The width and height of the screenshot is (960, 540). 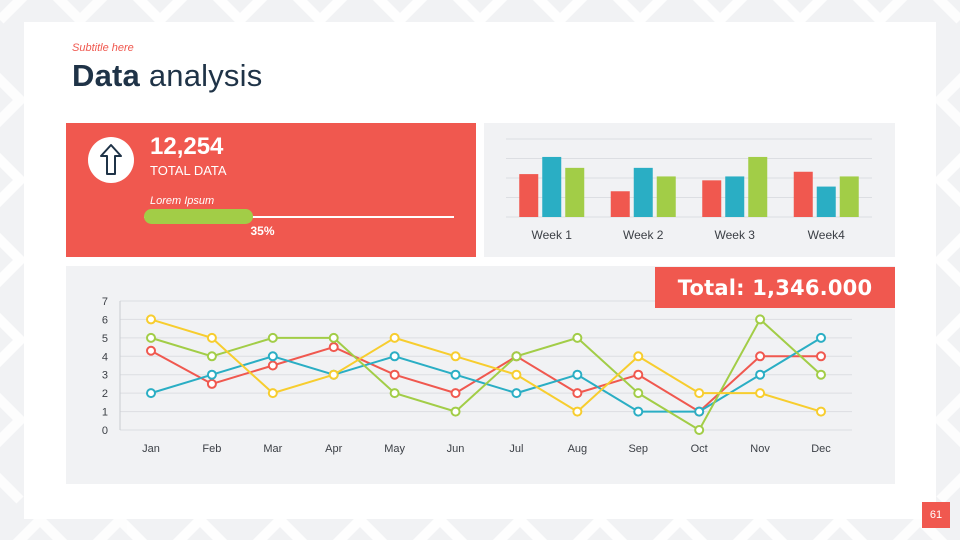 I want to click on page-title: Data analysis, so click(x=167, y=76).